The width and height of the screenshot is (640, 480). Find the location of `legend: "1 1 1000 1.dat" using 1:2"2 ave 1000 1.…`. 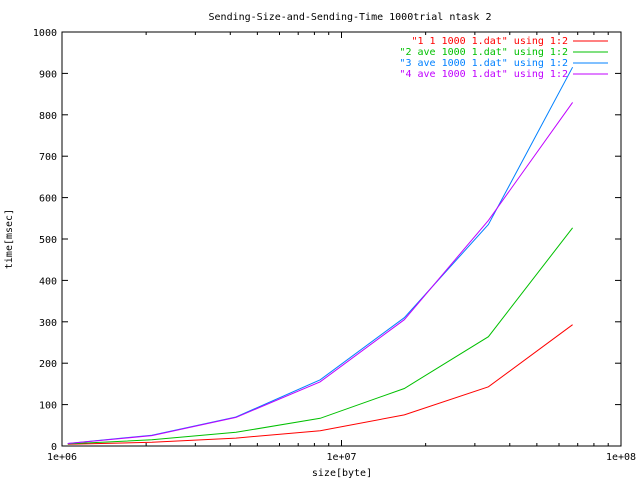

legend: "1 1 1000 1.dat" using 1:2"2 ave 1000 1.… is located at coordinates (503, 58).